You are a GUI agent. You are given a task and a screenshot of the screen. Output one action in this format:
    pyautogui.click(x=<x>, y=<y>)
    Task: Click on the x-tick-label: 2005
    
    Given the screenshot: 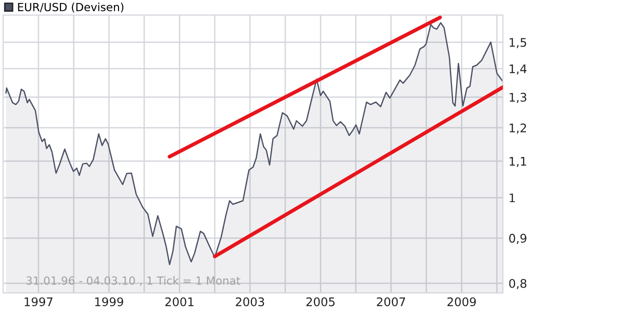 What is the action you would take?
    pyautogui.click(x=320, y=301)
    